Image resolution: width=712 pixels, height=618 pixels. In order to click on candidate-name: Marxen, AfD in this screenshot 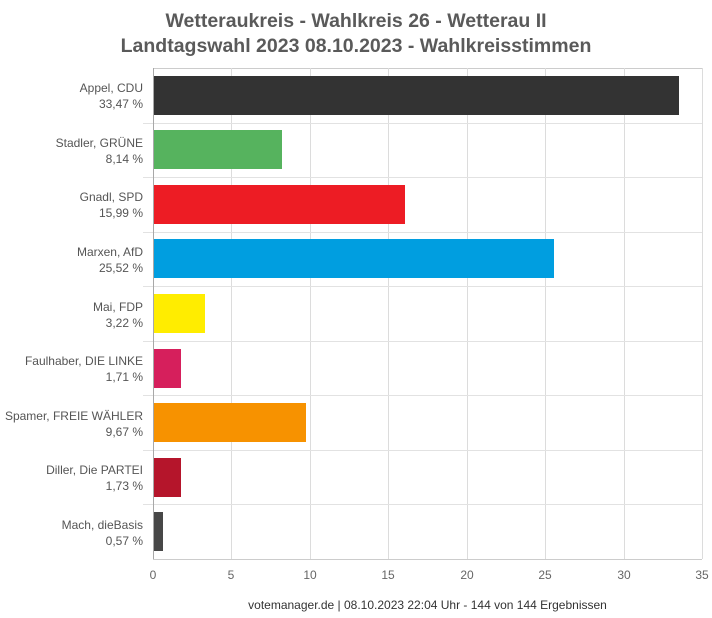, I will do `click(109, 252)`.